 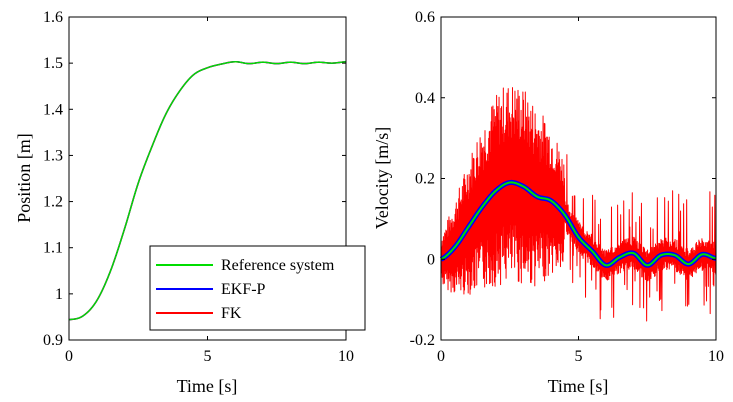 What do you see at coordinates (425, 17) in the screenshot?
I see `y-tick-label: 0.6` at bounding box center [425, 17].